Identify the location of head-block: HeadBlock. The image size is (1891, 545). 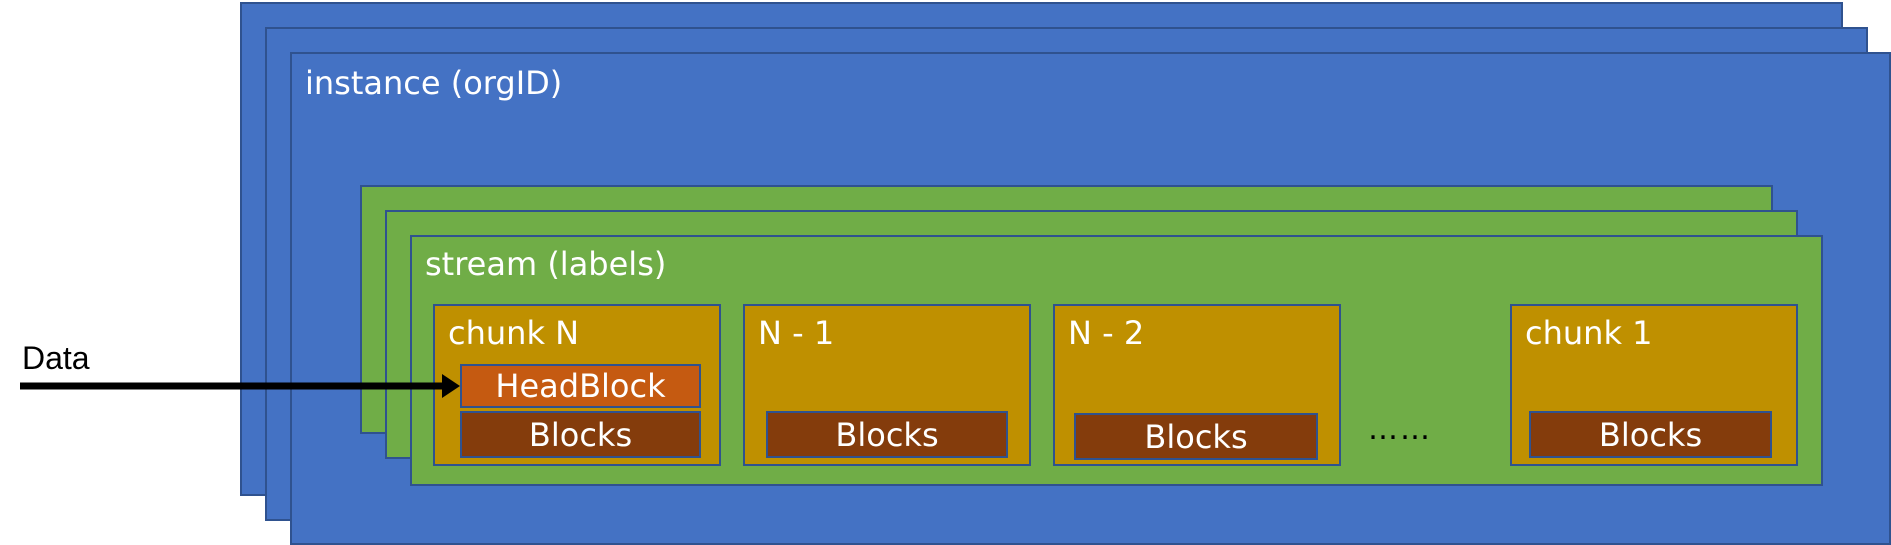
(580, 386).